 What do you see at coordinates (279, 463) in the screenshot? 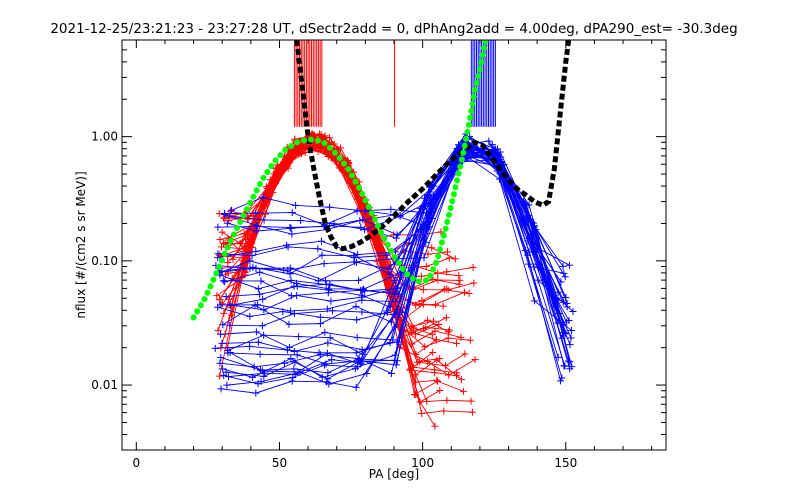
I see `x-tick-label: 50` at bounding box center [279, 463].